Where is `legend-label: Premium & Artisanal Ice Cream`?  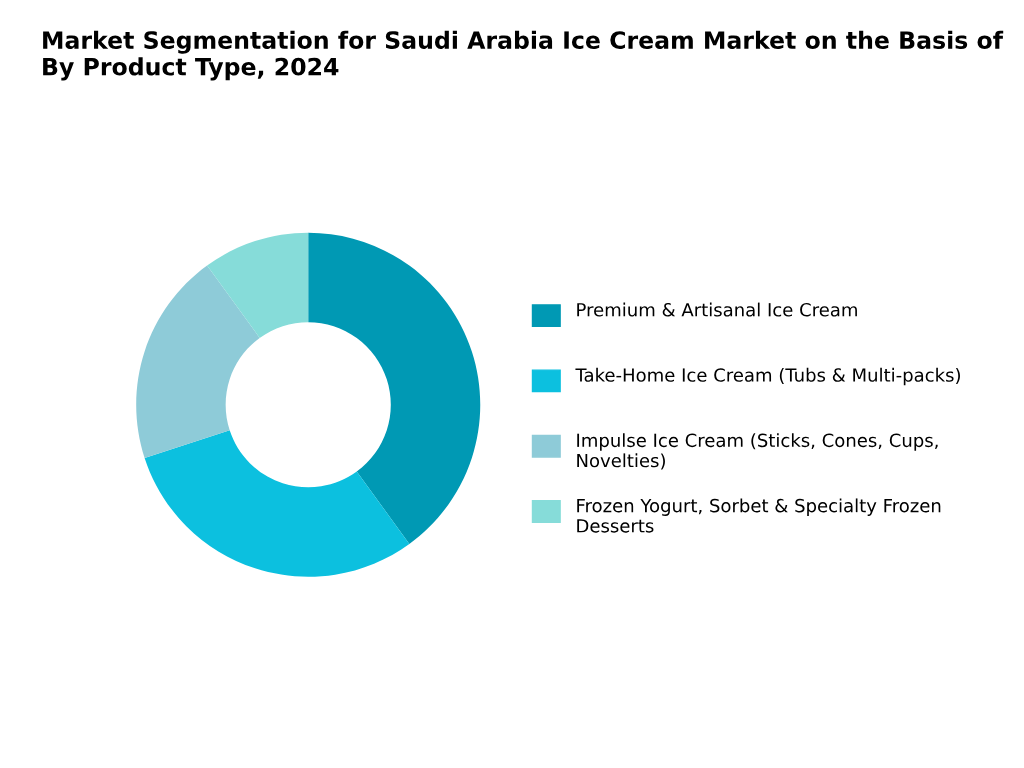
legend-label: Premium & Artisanal Ice Cream is located at coordinates (717, 309).